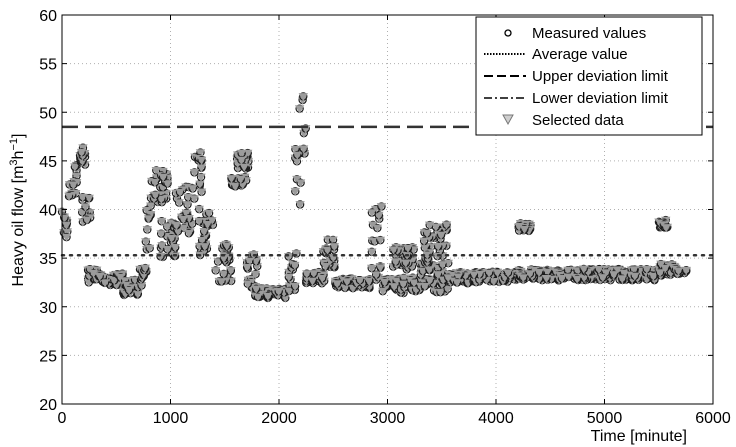 Image resolution: width=736 pixels, height=447 pixels. What do you see at coordinates (62, 418) in the screenshot?
I see `x-tick-label: 0` at bounding box center [62, 418].